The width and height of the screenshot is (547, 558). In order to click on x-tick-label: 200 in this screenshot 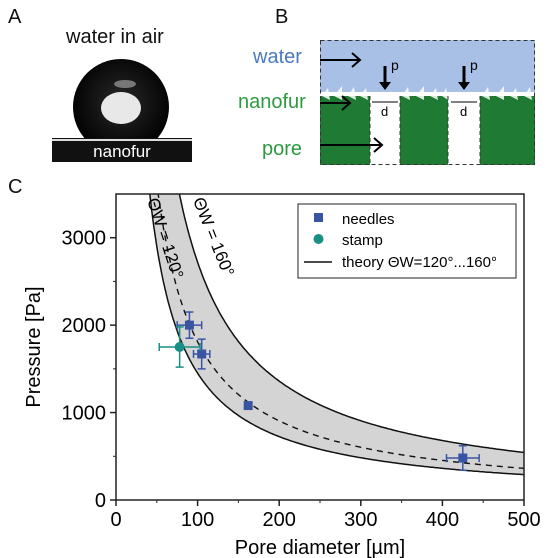, I will do `click(279, 520)`.